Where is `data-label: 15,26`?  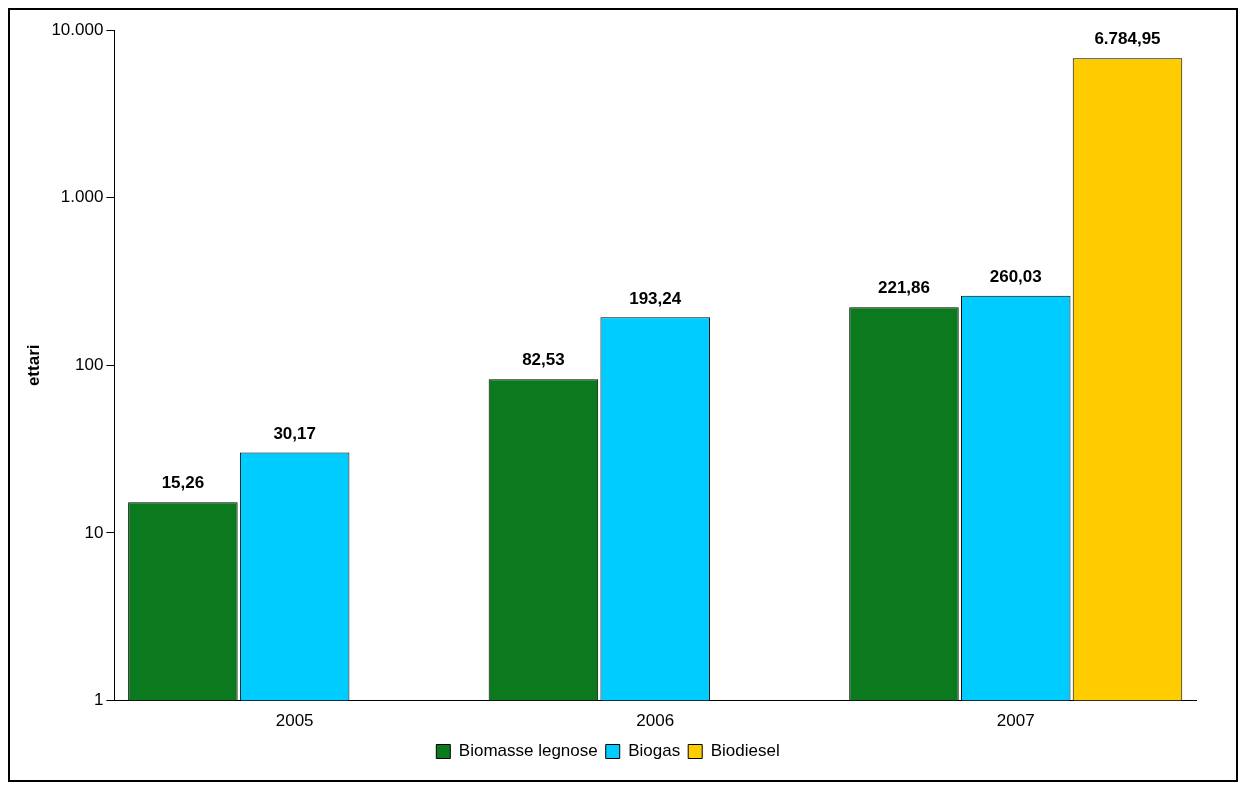
data-label: 15,26 is located at coordinates (183, 483).